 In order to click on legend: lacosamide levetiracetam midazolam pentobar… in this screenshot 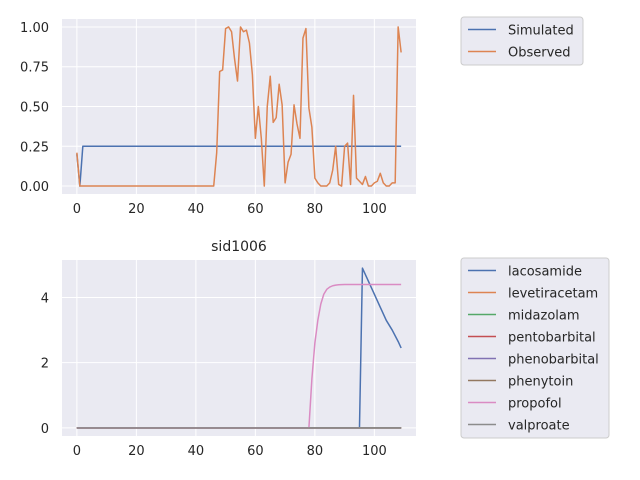, I will do `click(535, 348)`.